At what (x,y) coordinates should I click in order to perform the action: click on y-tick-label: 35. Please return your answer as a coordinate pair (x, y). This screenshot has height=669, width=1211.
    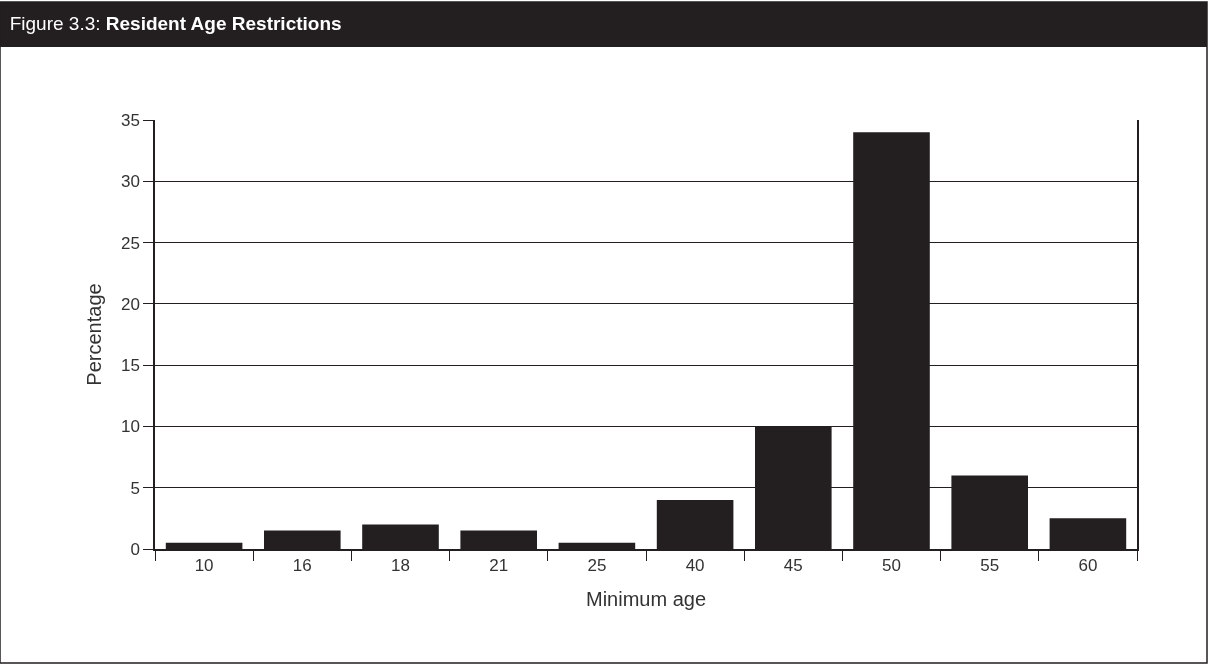
    Looking at the image, I should click on (130, 120).